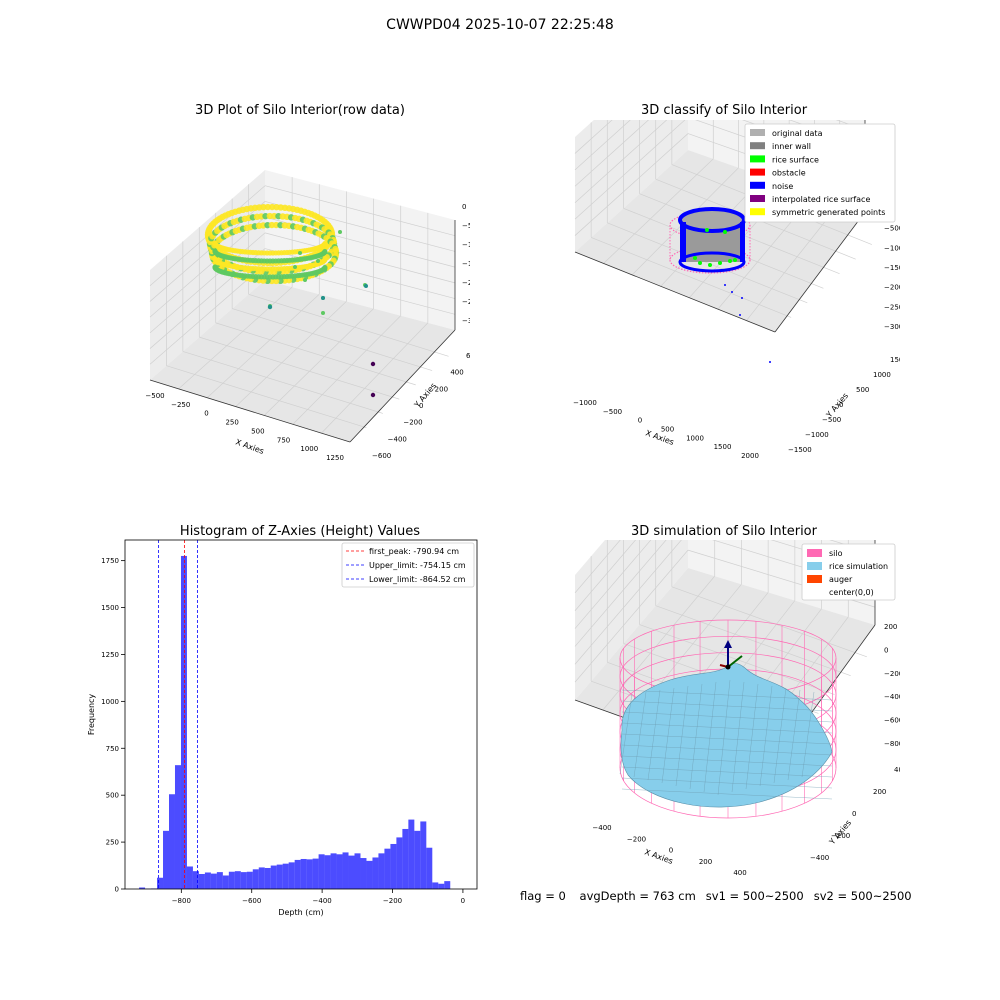 The height and width of the screenshot is (1000, 1000). What do you see at coordinates (735, 260) in the screenshot?
I see `rice-point` at bounding box center [735, 260].